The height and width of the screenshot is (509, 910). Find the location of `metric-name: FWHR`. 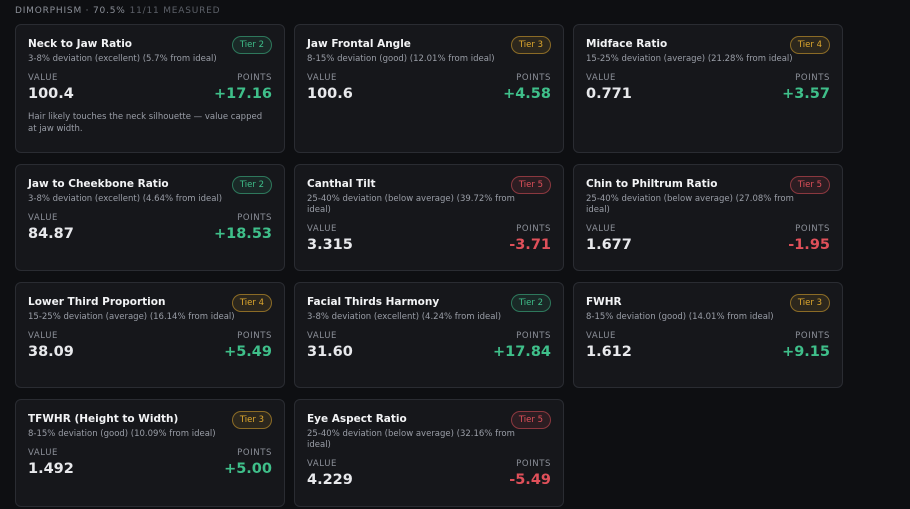

metric-name: FWHR is located at coordinates (604, 302).